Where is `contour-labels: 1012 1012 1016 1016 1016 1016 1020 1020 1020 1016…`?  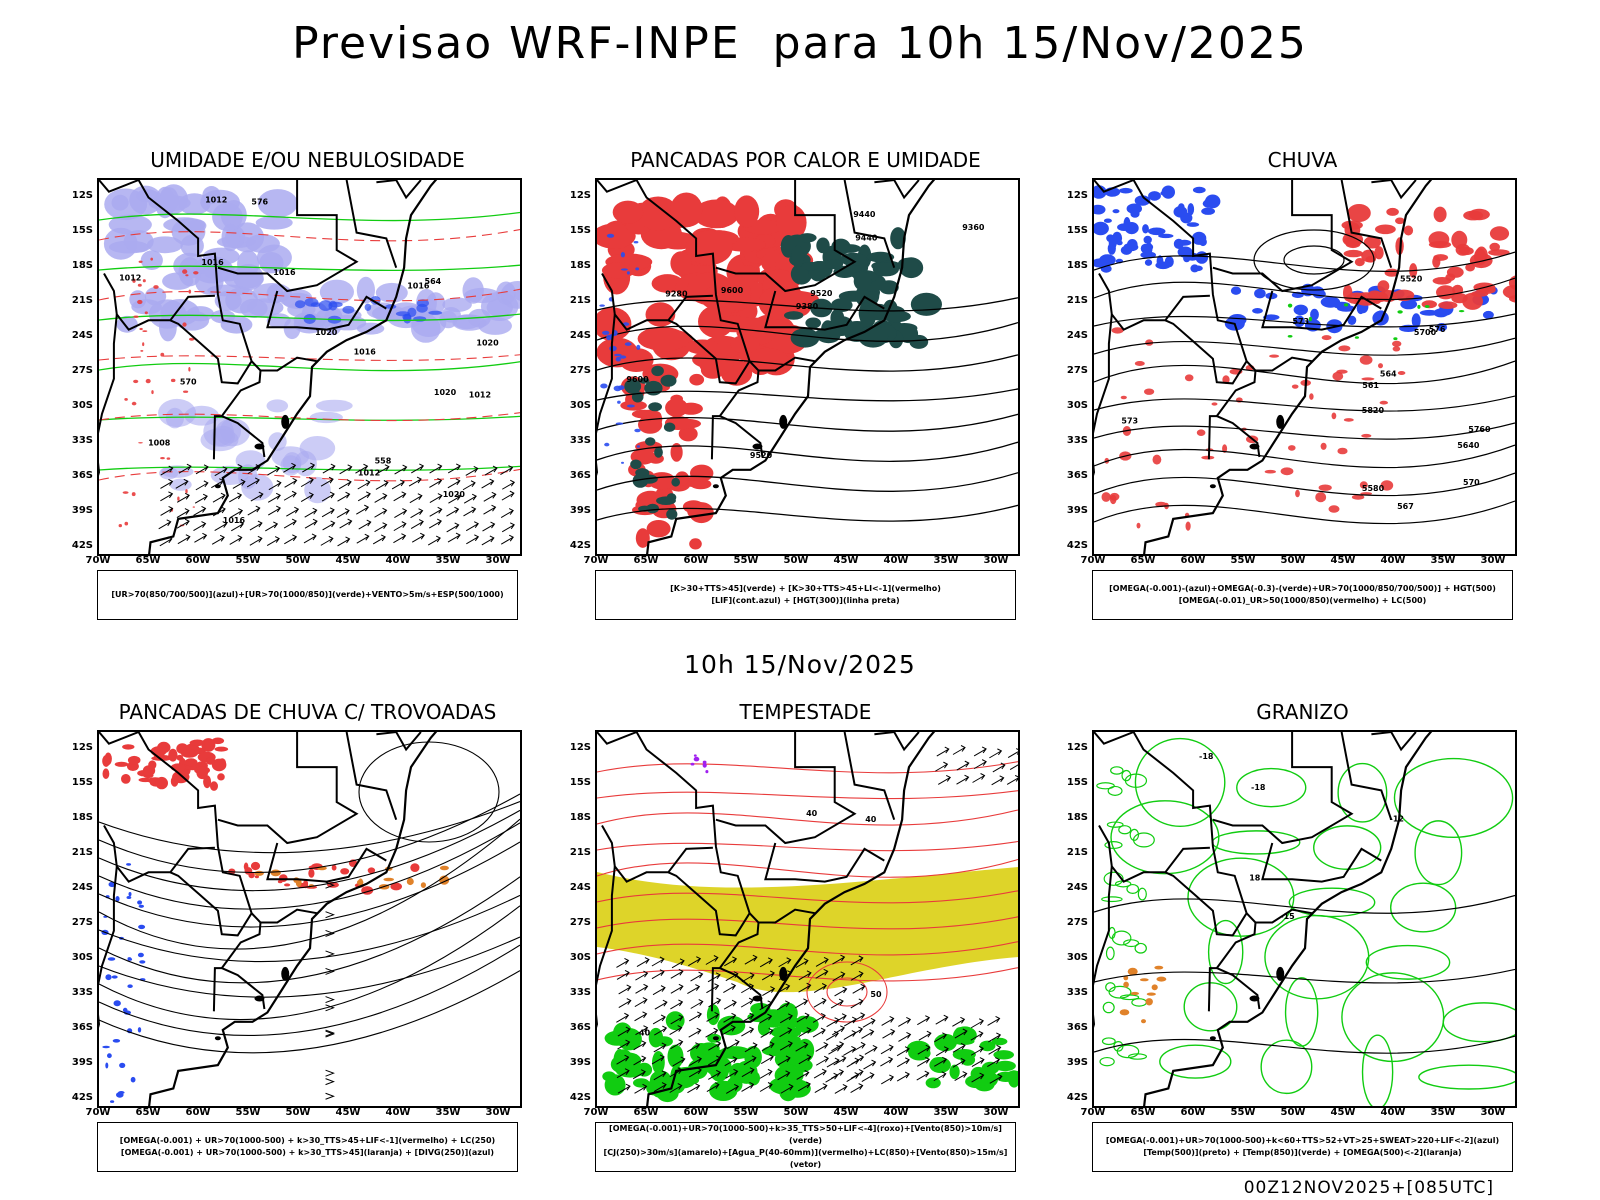
contour-labels: 1012 1012 1016 1016 1016 1016 1020 1020 1020 1016… is located at coordinates (309, 360).